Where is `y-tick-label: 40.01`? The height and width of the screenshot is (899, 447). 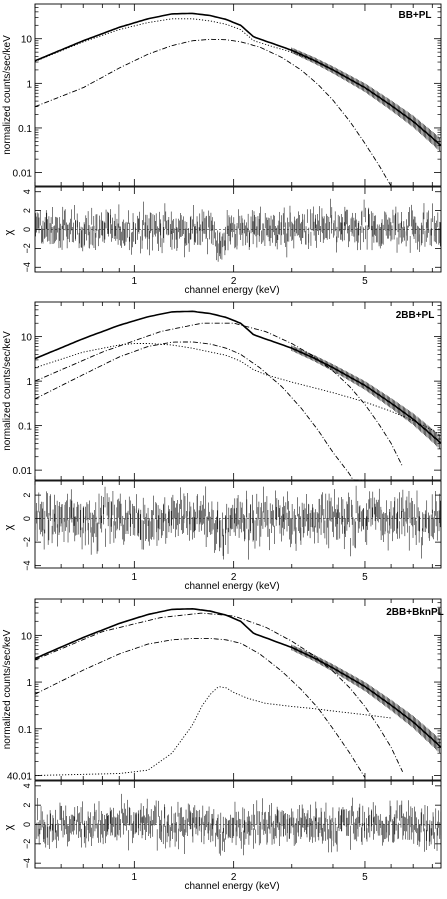
y-tick-label: 40.01 is located at coordinates (19, 776).